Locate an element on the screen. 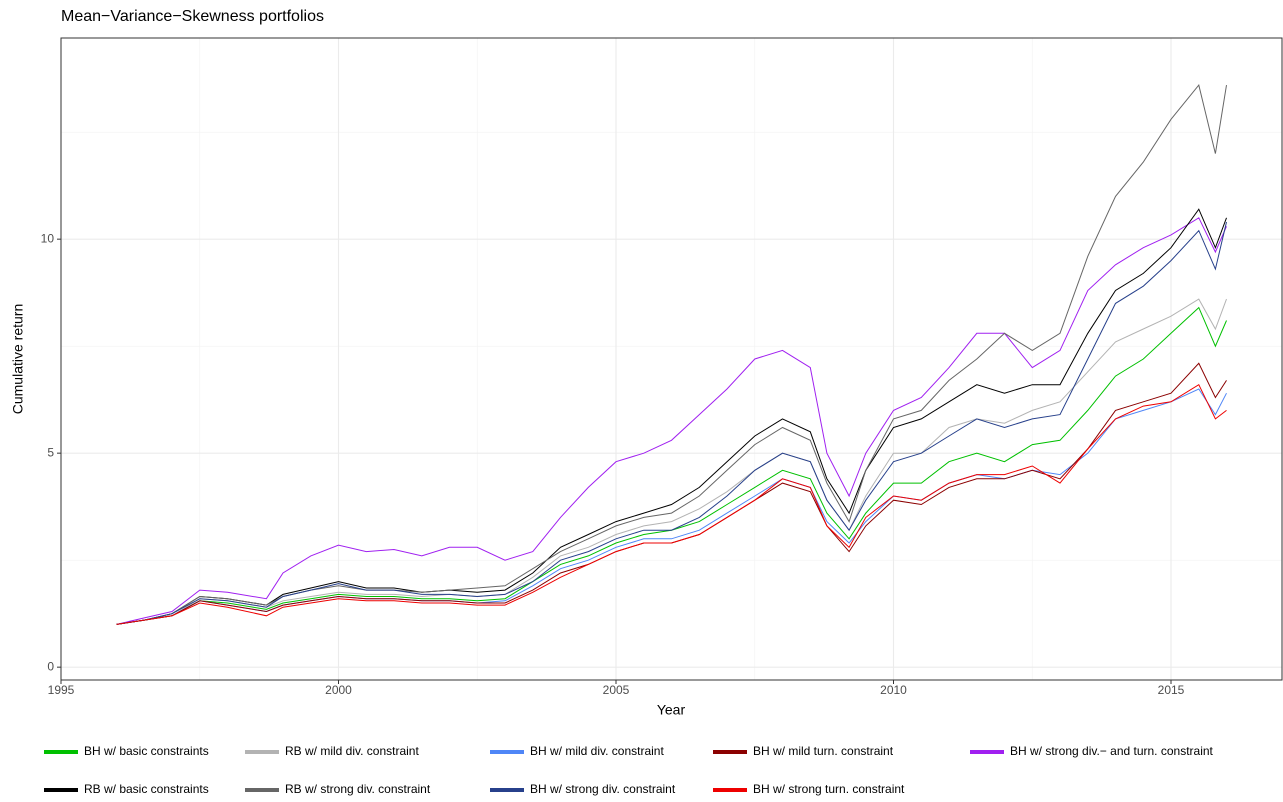 The height and width of the screenshot is (802, 1283). x-tick-label: 2015 is located at coordinates (1171, 690).